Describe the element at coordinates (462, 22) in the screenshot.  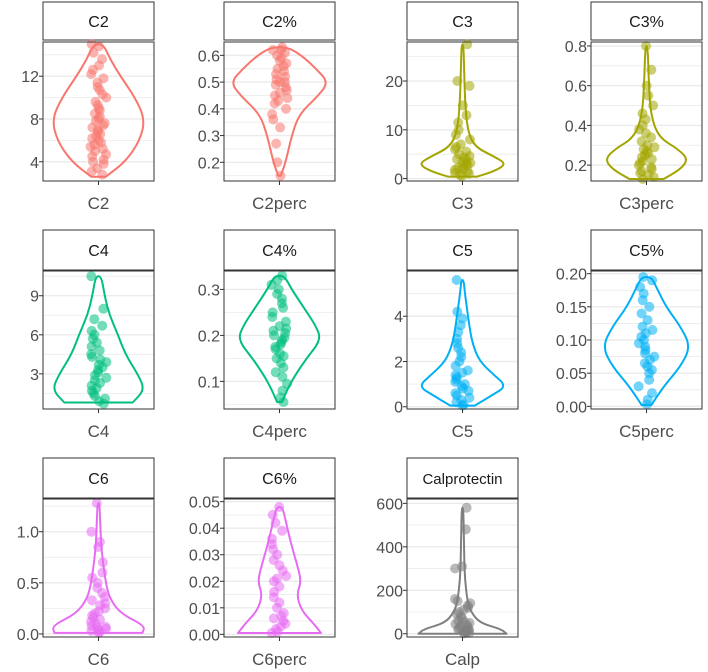
I see `strip-title: C3` at that location.